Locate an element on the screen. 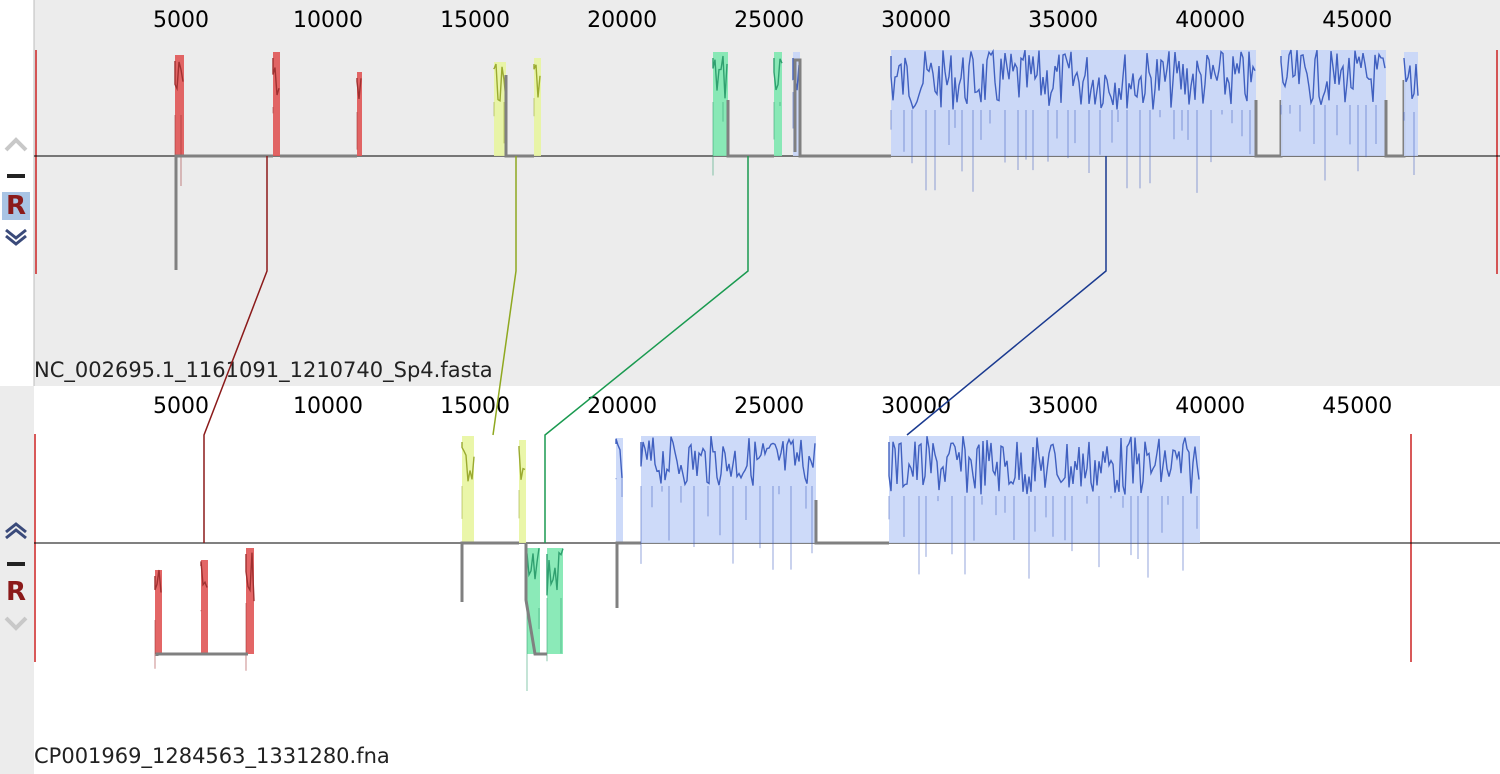 The image size is (1500, 774). lcb-yellow-2-fill is located at coordinates (537, 107).